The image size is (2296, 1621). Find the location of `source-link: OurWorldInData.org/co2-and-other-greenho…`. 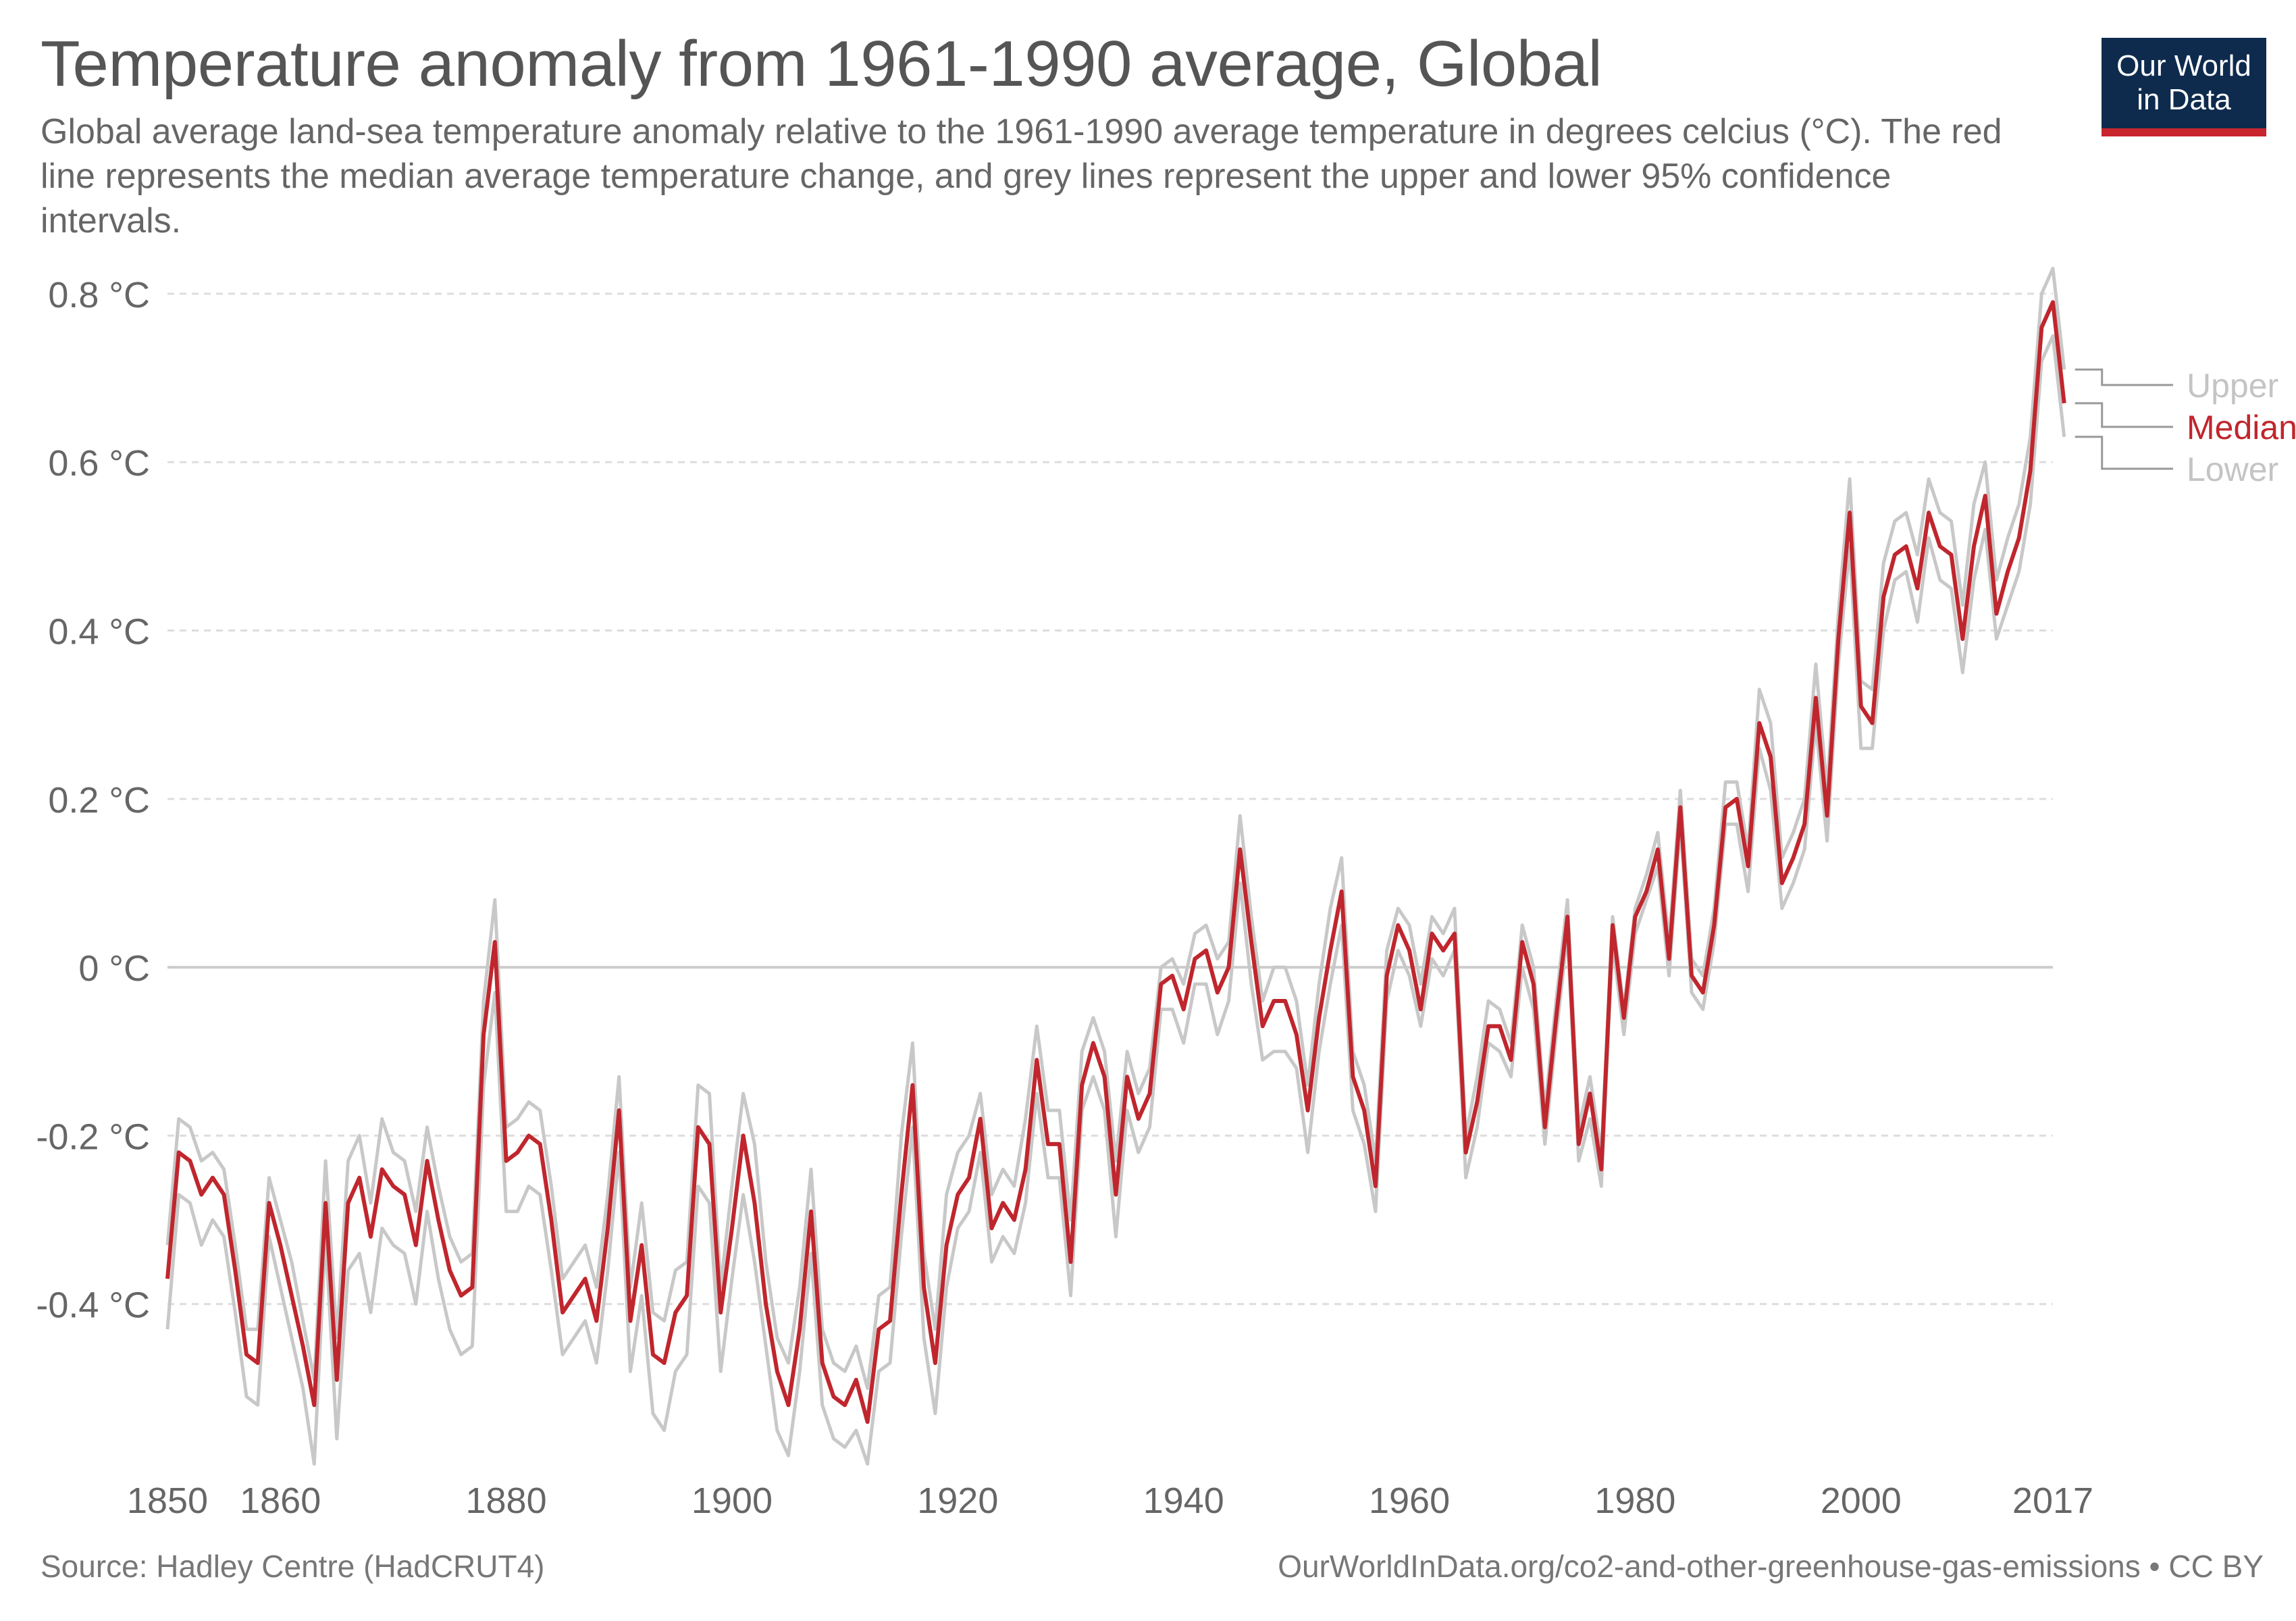

source-link: OurWorldInData.org/co2-and-other-greenho… is located at coordinates (1771, 1566).